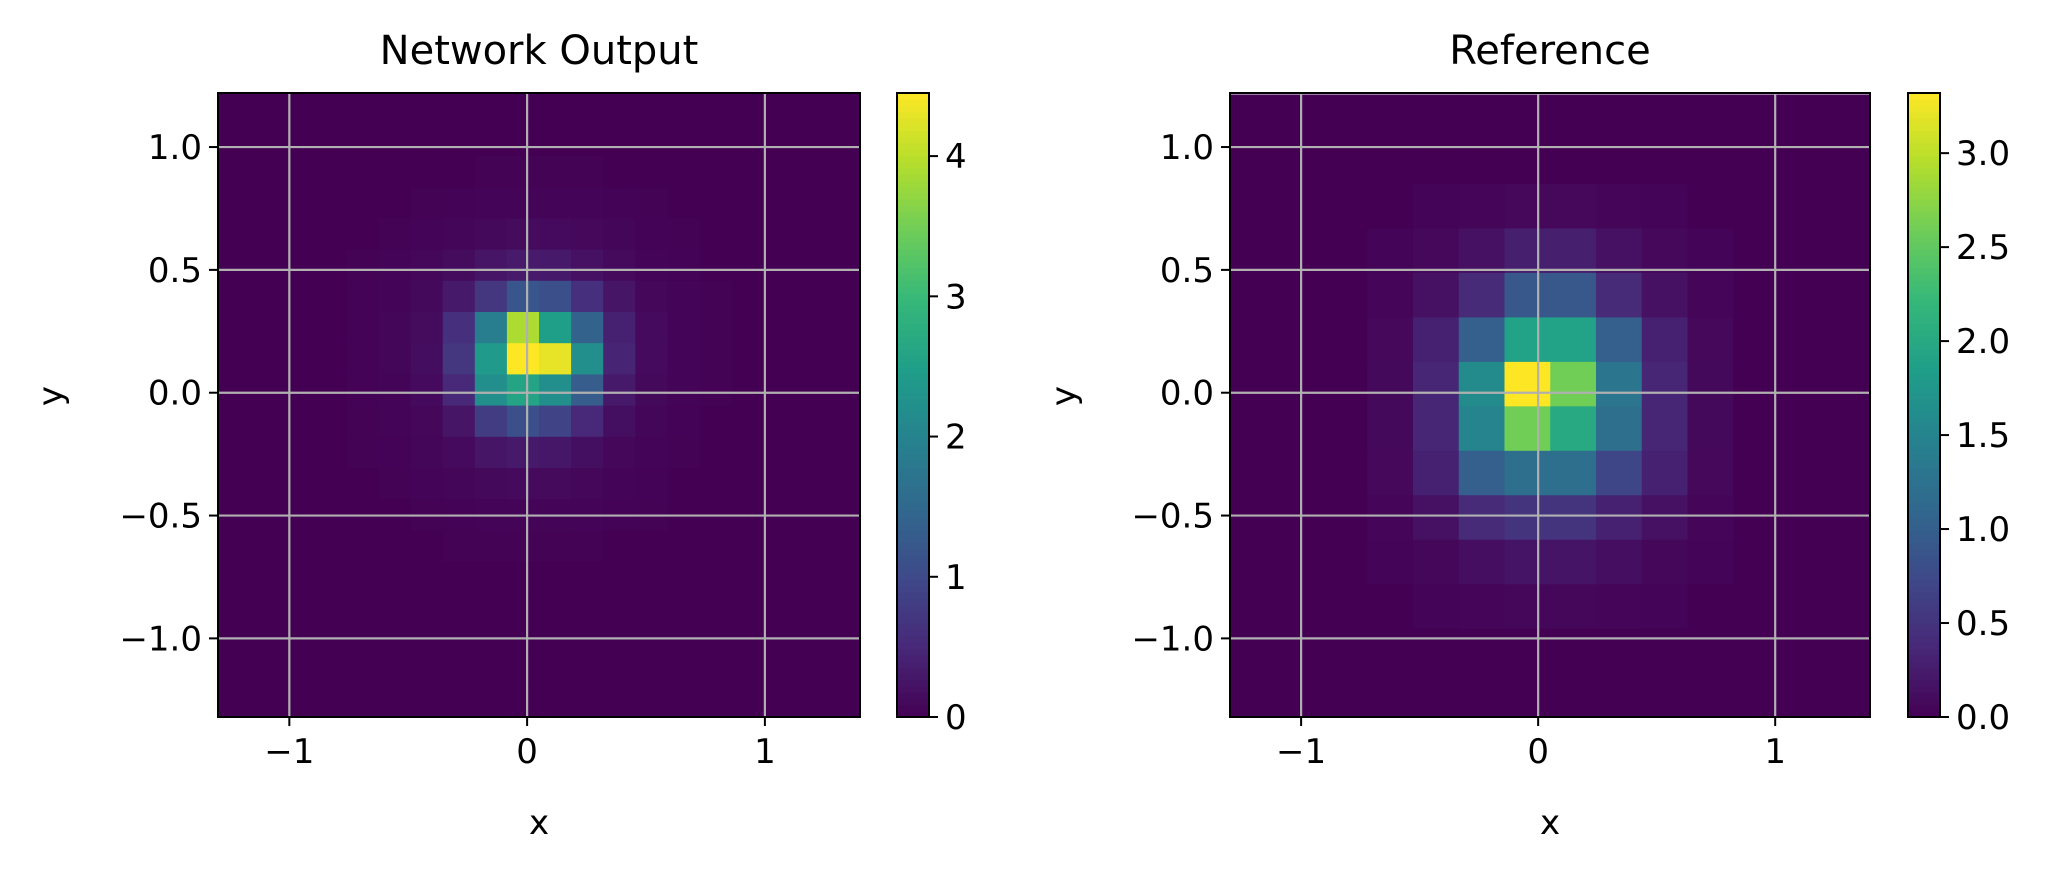  I want to click on x-tick-label: −1, so click(289, 752).